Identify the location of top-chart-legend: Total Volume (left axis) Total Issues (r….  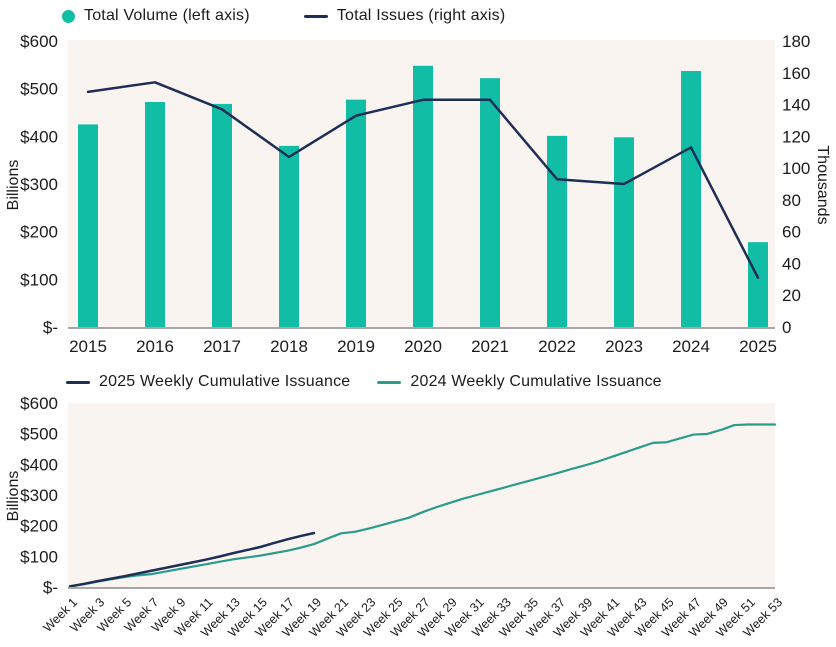
(283, 16).